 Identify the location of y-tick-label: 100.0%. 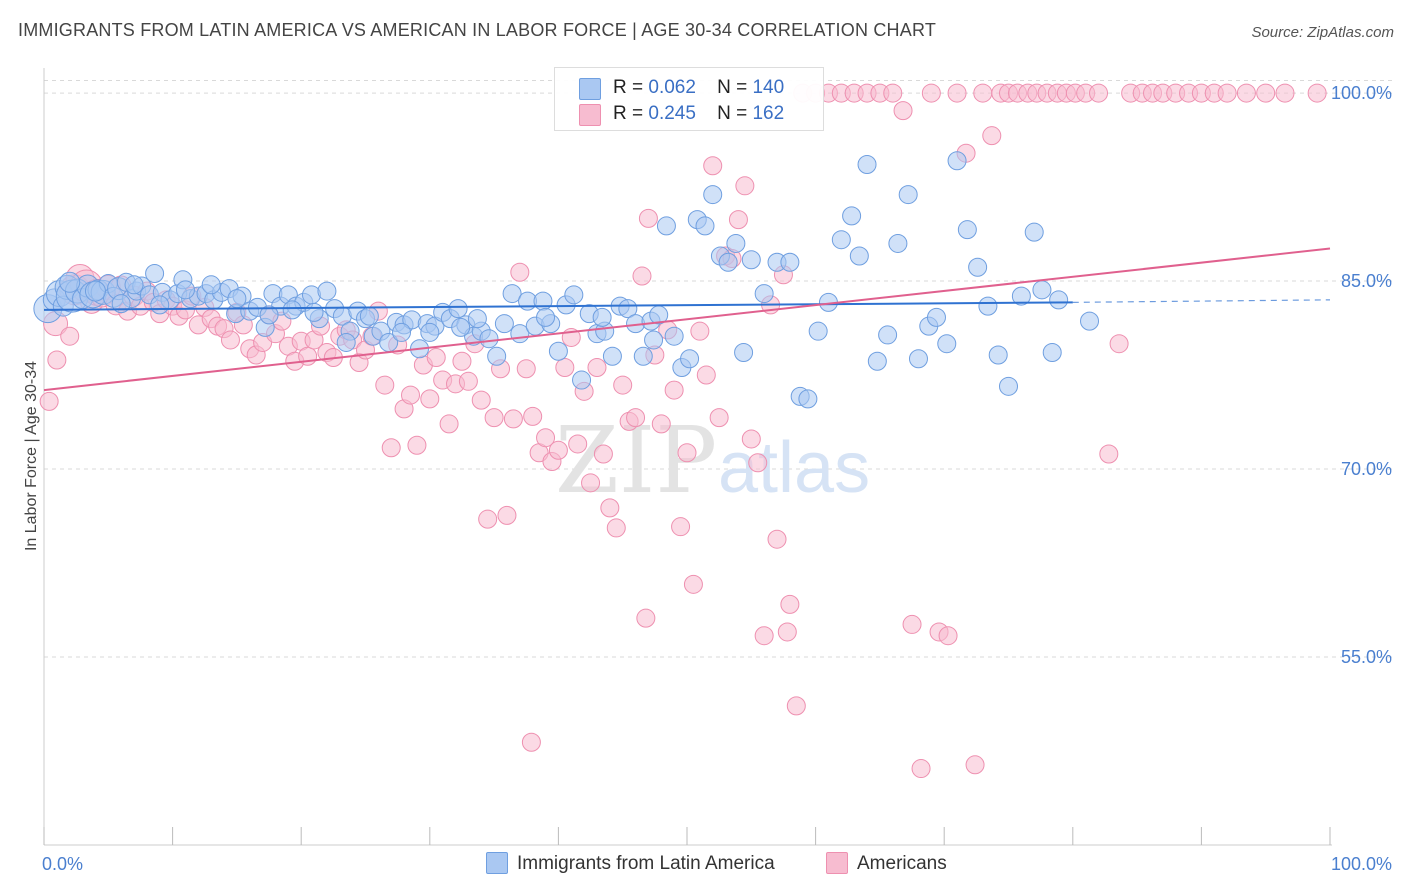
(1361, 93).